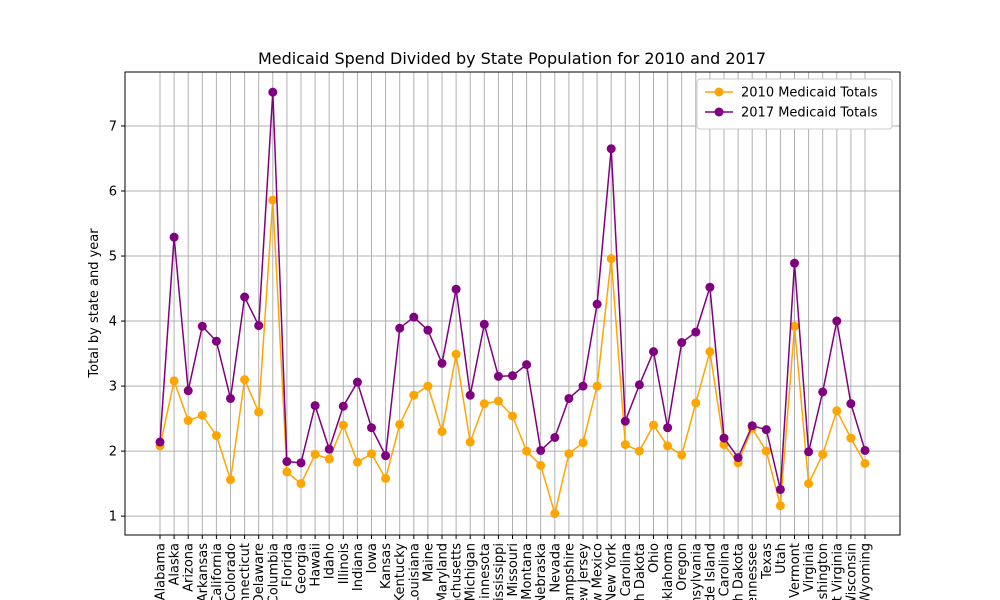 Image resolution: width=1000 pixels, height=600 pixels. What do you see at coordinates (94, 303) in the screenshot?
I see `y-axis-label: Total by state and year` at bounding box center [94, 303].